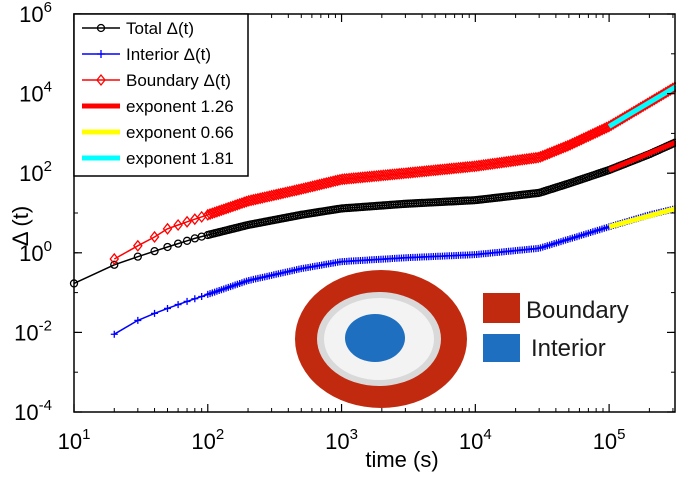 The width and height of the screenshot is (676, 481). Describe the element at coordinates (161, 95) in the screenshot. I see `legend-box` at that location.